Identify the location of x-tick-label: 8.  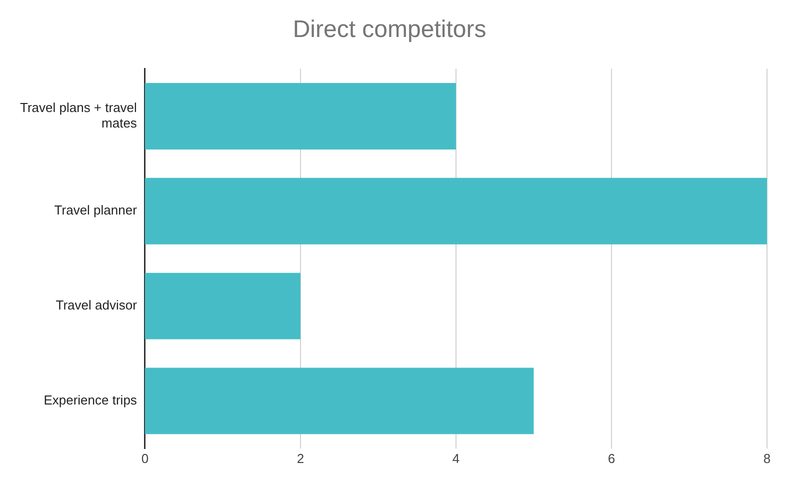
(767, 458).